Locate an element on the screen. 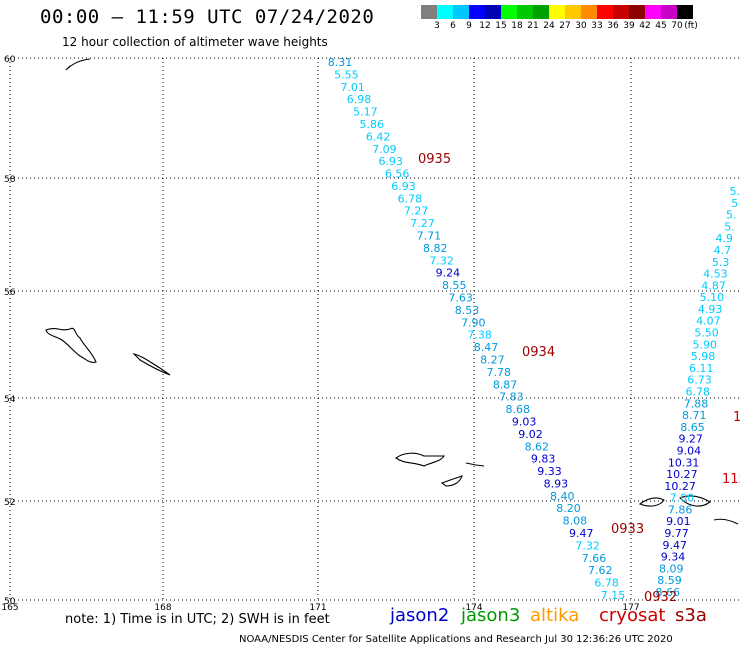  wave-height-value: 9.01 is located at coordinates (678, 521).